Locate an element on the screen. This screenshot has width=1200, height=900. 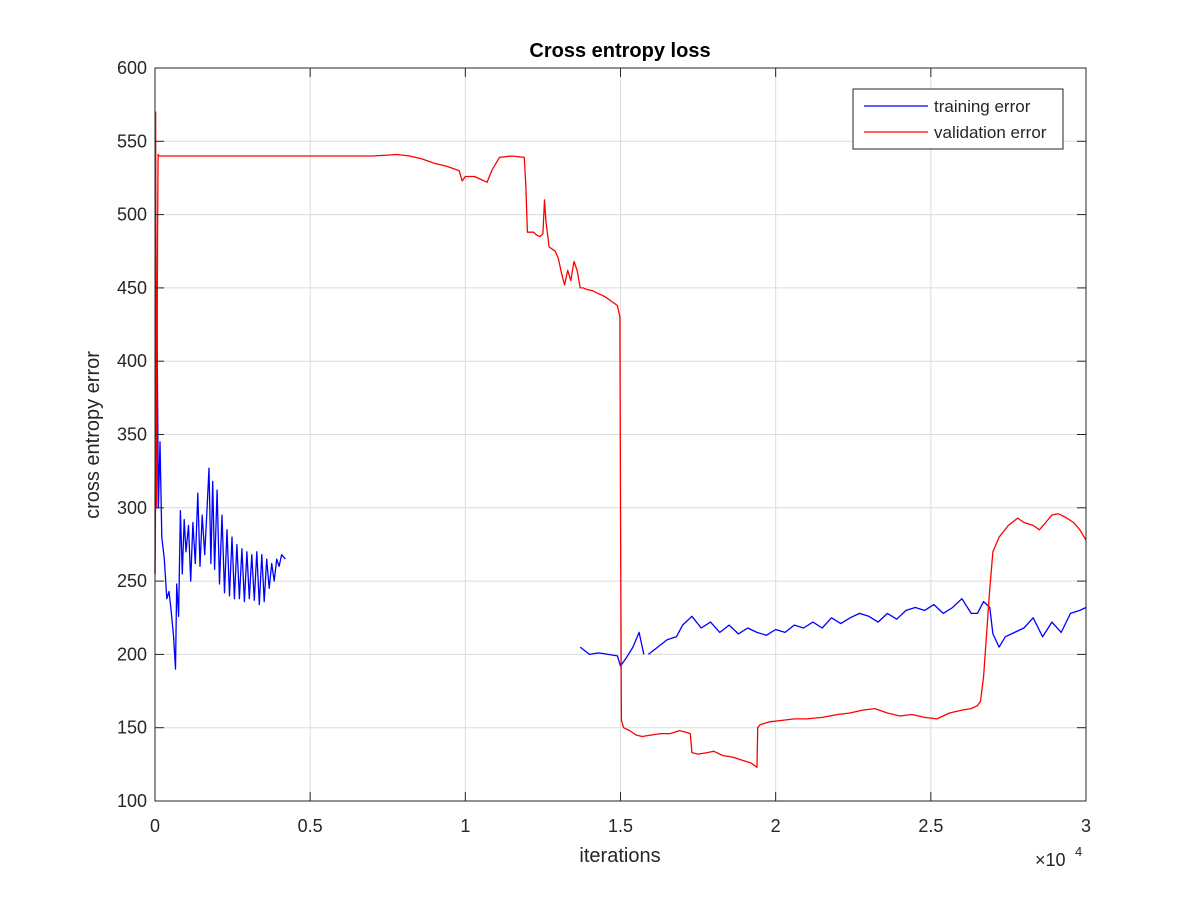
y-tick-label: 100 is located at coordinates (132, 801).